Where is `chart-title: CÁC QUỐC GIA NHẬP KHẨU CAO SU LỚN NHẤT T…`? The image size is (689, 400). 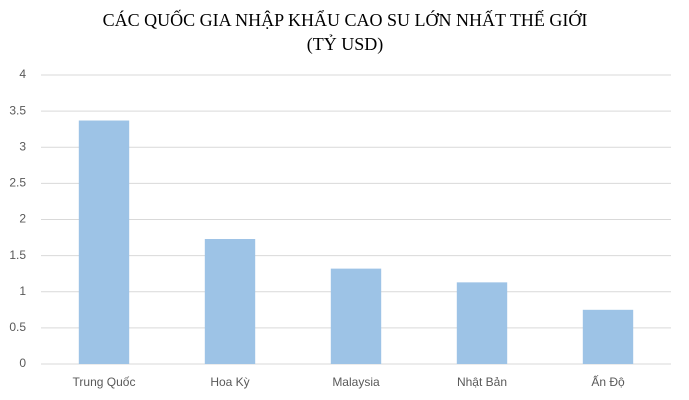
chart-title: CÁC QUỐC GIA NHẬP KHẨU CAO SU LỚN NHẤT T… is located at coordinates (345, 19).